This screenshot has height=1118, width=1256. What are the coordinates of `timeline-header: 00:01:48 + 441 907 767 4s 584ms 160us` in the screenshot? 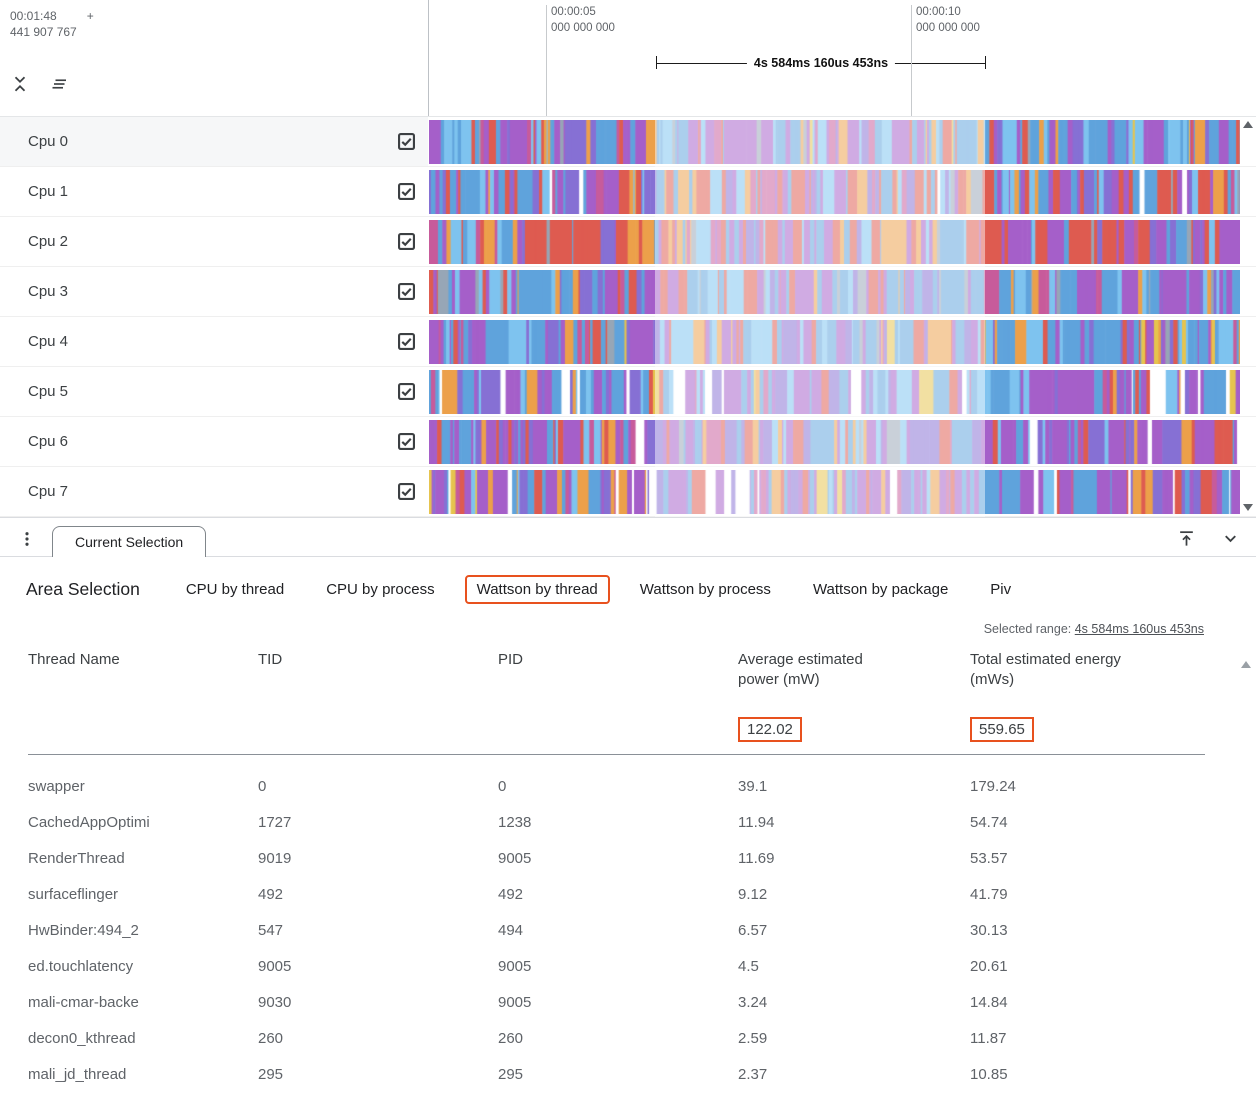 It's located at (628, 58).